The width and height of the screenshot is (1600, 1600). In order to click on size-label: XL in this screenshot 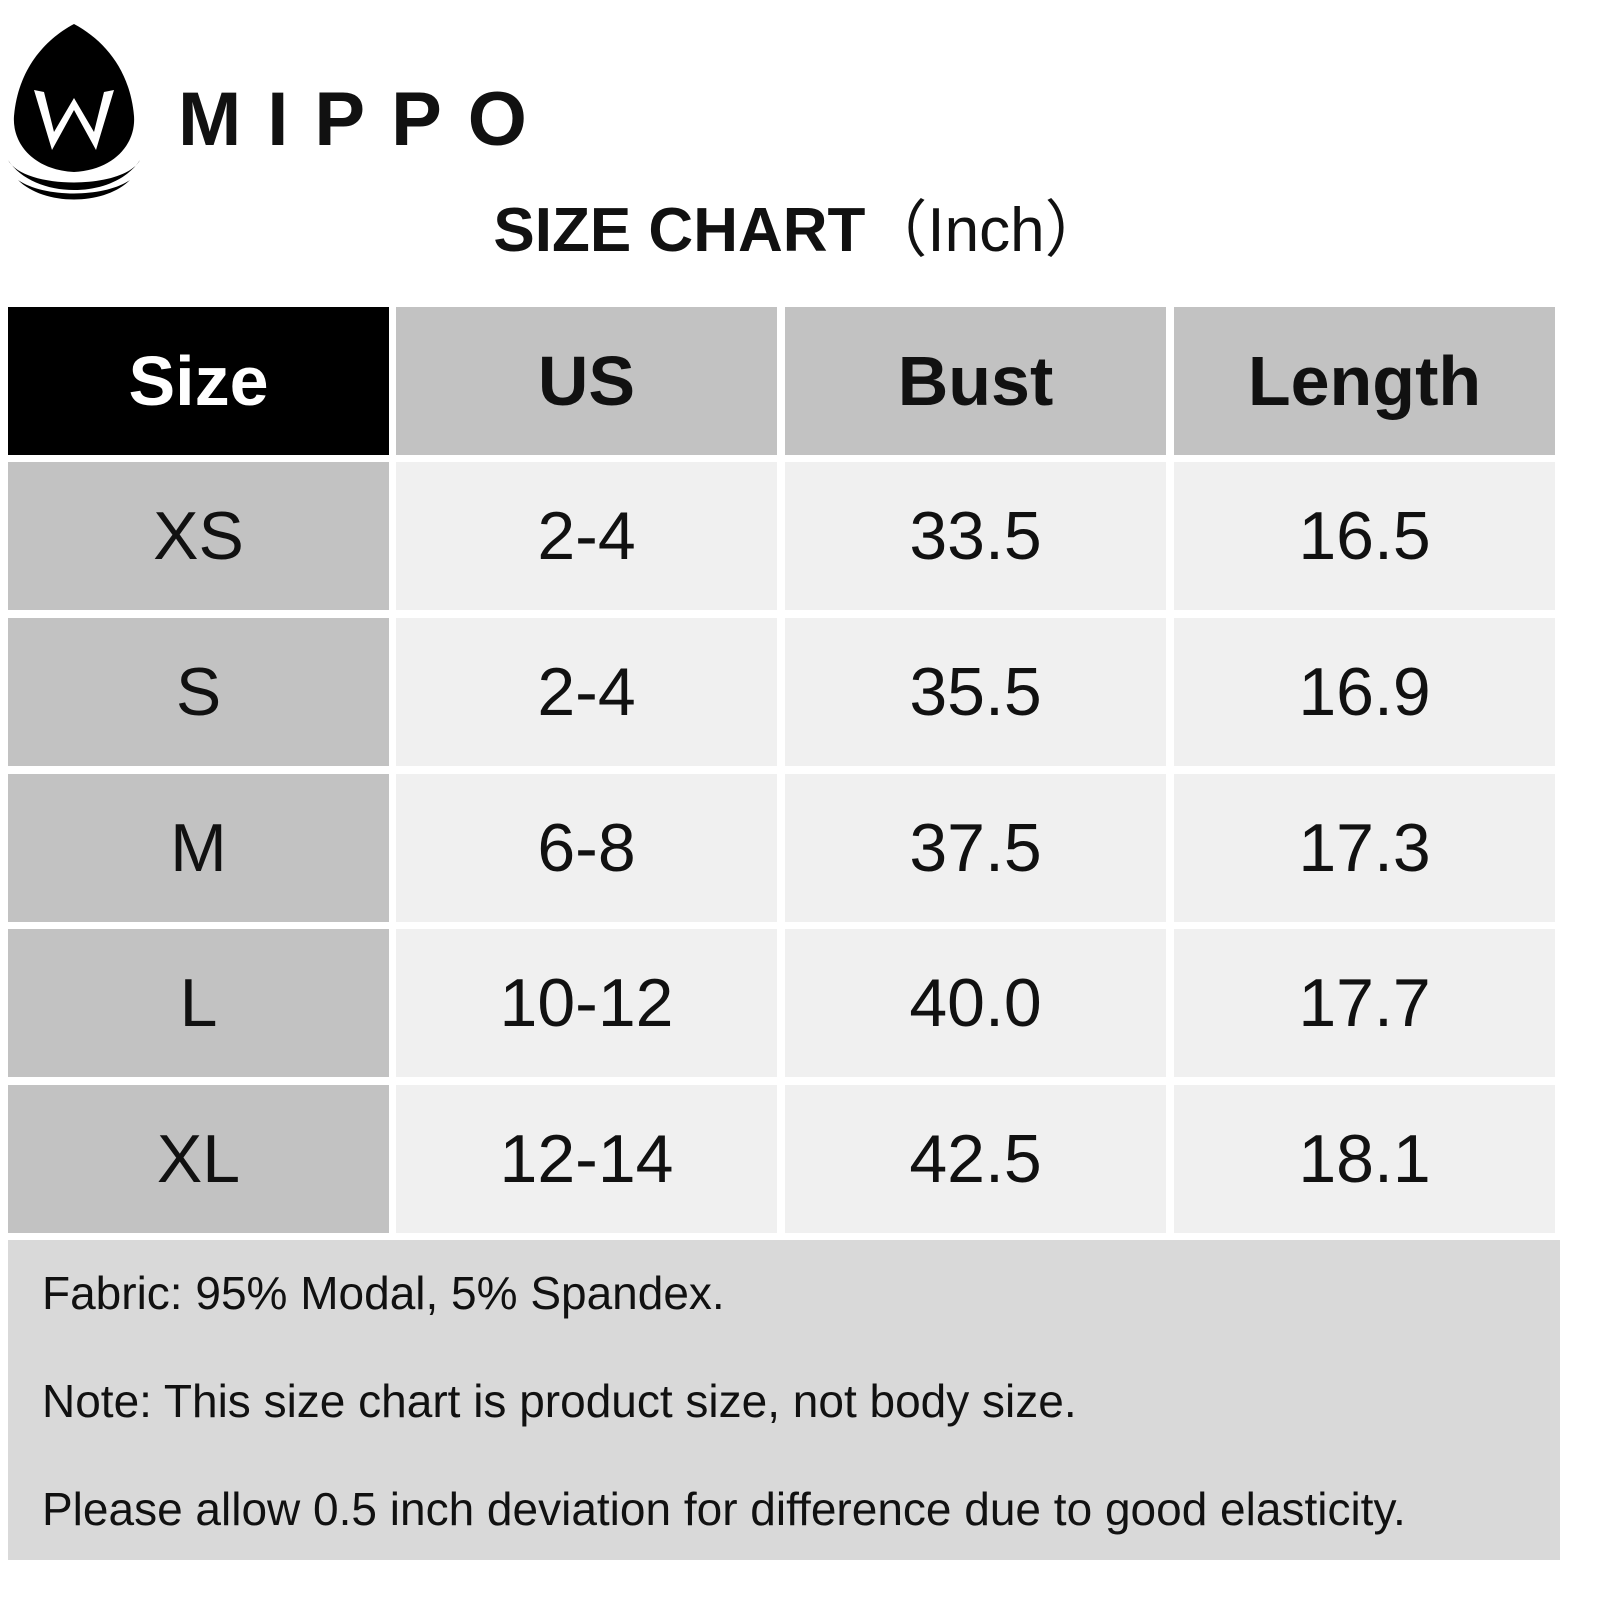, I will do `click(198, 1159)`.